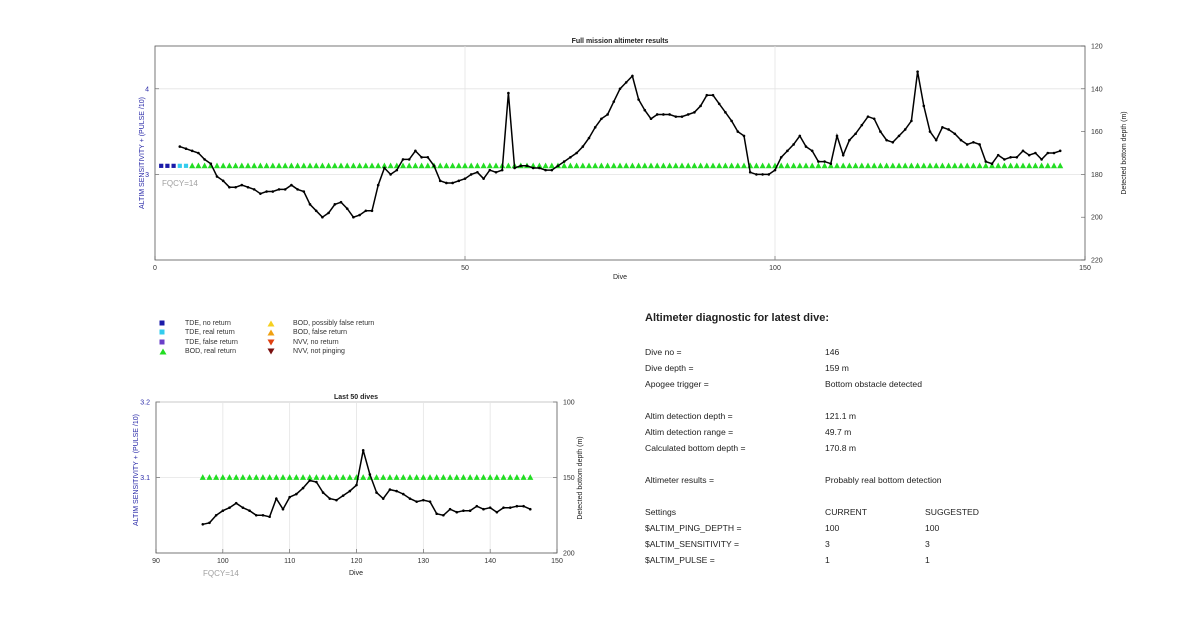 This screenshot has height=622, width=1200. What do you see at coordinates (677, 384) in the screenshot?
I see `diag-label: Apogee trigger =` at bounding box center [677, 384].